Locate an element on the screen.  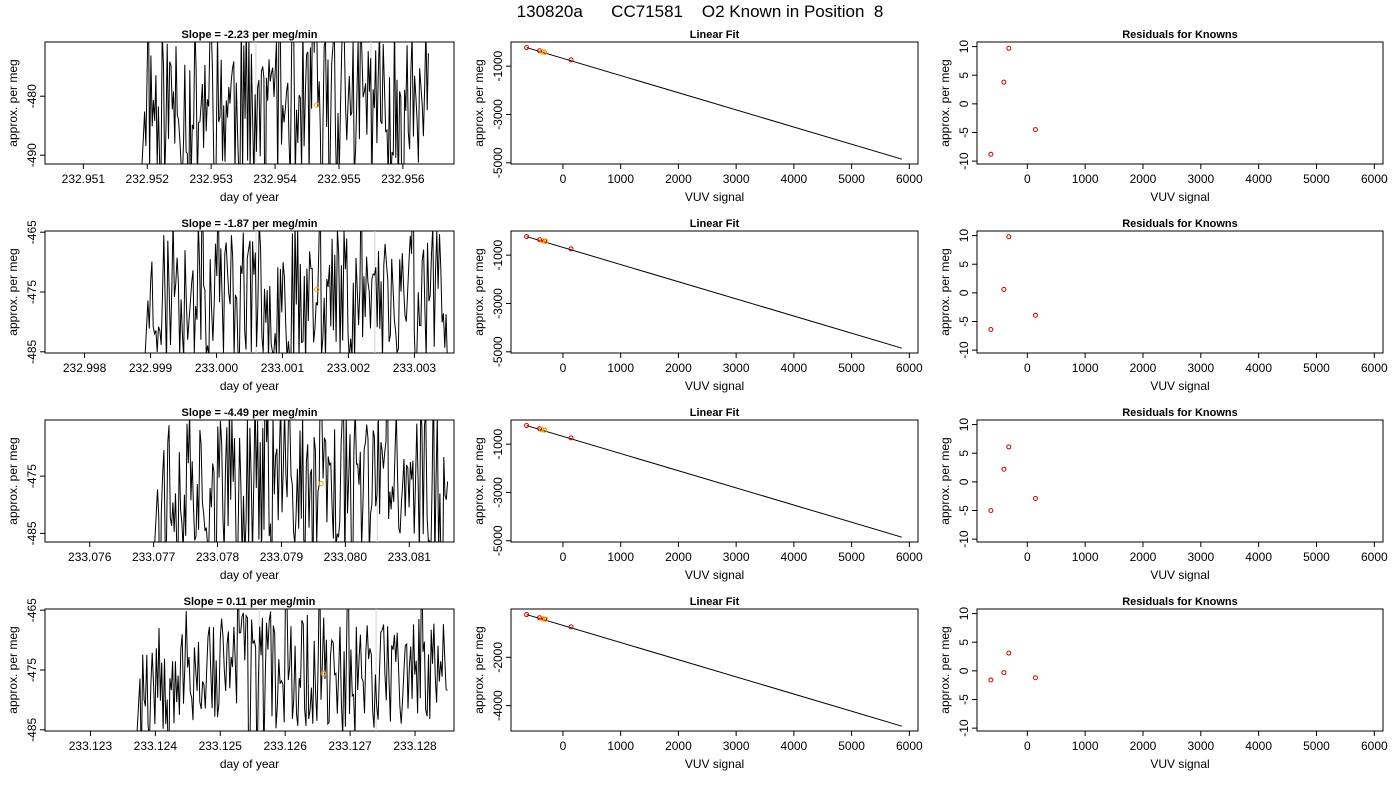
y-tick-label: 5 is located at coordinates (964, 75).